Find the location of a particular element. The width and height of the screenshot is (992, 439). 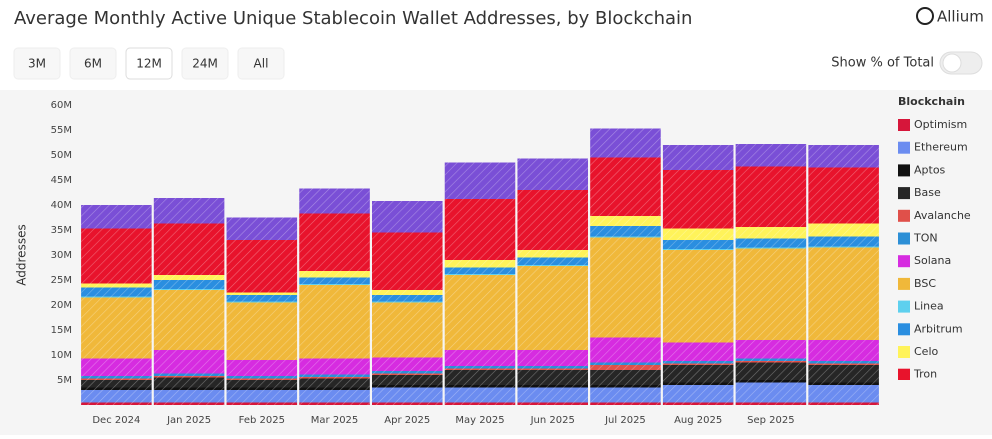

legend-label: BSC is located at coordinates (925, 283).